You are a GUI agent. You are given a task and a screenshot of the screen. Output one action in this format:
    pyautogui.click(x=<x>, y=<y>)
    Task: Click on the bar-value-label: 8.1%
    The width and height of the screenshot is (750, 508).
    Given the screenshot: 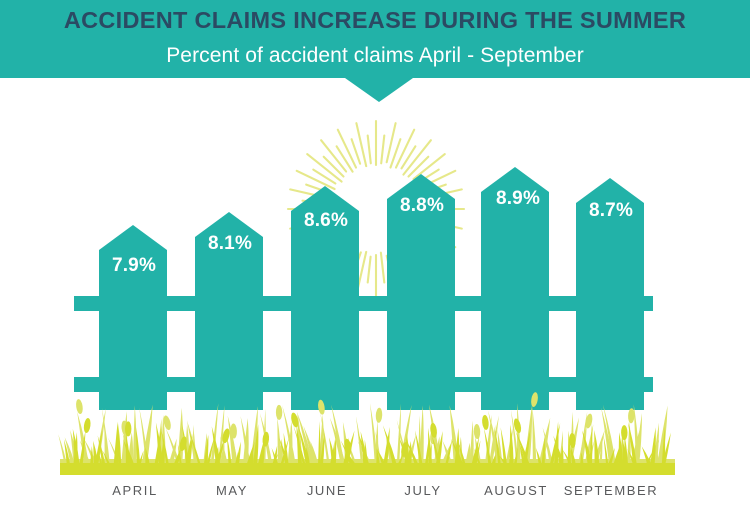 What is the action you would take?
    pyautogui.click(x=230, y=243)
    